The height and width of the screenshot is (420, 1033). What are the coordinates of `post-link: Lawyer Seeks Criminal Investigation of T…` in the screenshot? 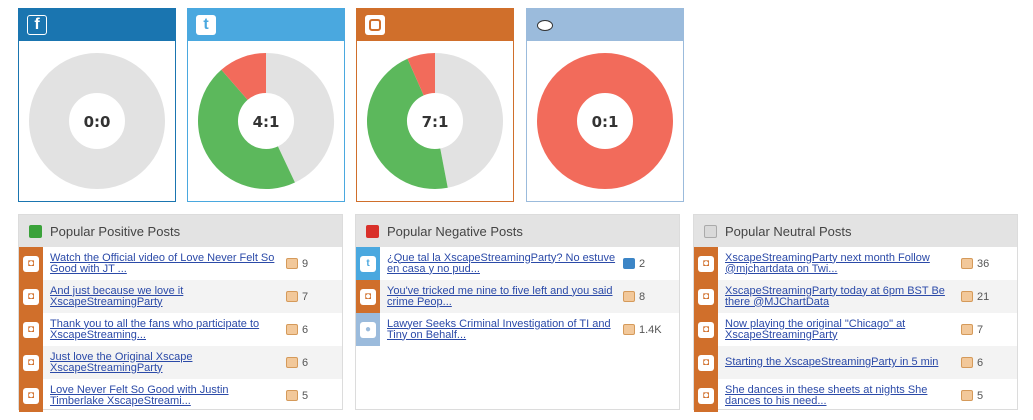 It's located at (499, 329).